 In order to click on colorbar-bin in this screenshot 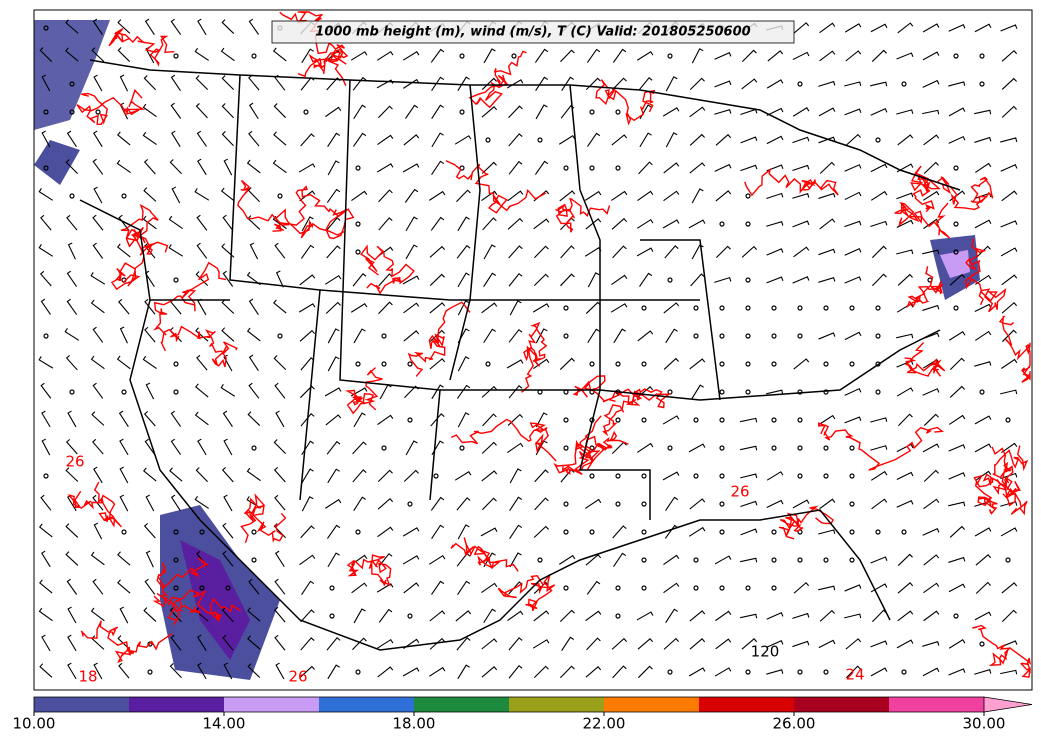, I will do `click(81, 704)`.